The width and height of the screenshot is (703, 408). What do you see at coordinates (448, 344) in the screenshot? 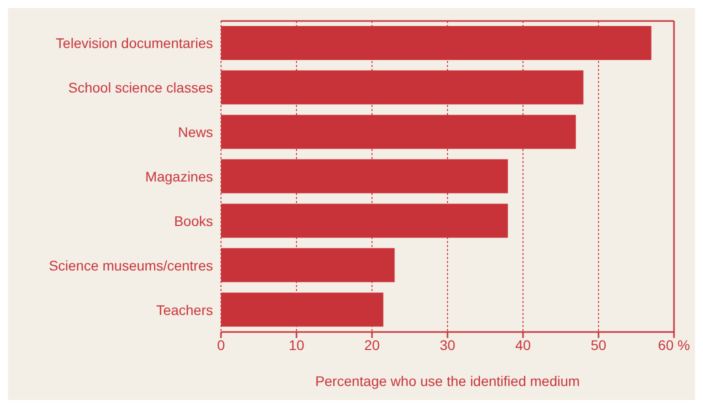
I see `x-tick-label: 30` at bounding box center [448, 344].